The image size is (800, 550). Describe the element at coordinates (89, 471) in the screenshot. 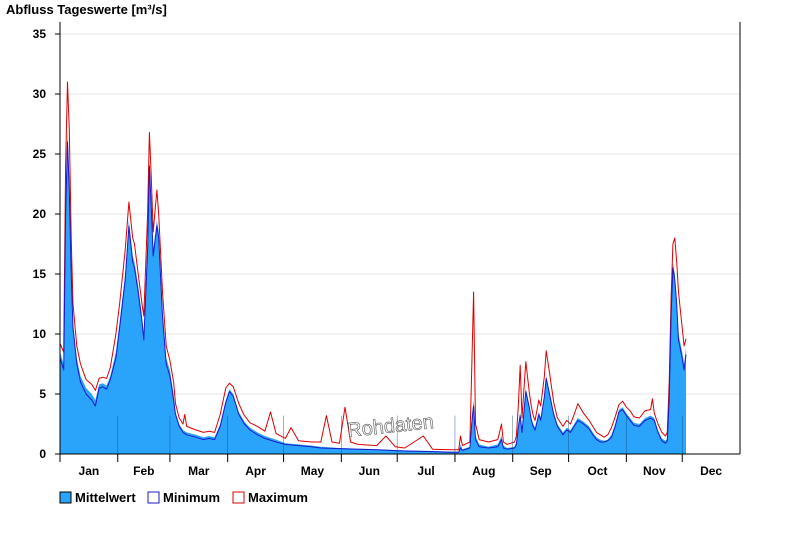

I see `x-tick-label-jan: Jan` at that location.